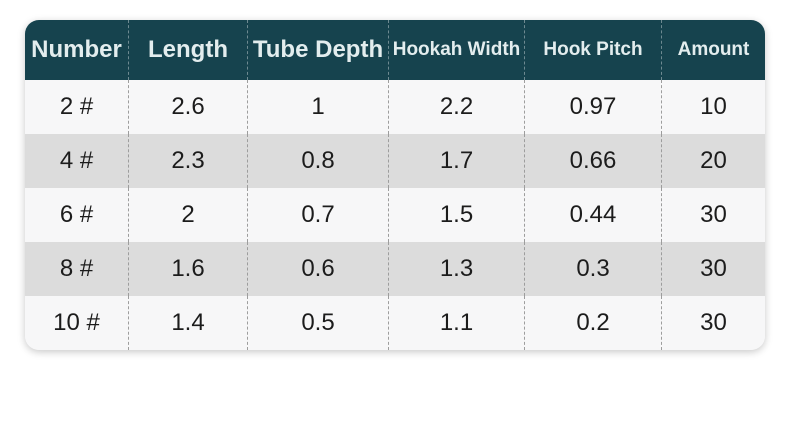 Image resolution: width=790 pixels, height=424 pixels. What do you see at coordinates (456, 107) in the screenshot?
I see `cell-hookah-width: 2.2` at bounding box center [456, 107].